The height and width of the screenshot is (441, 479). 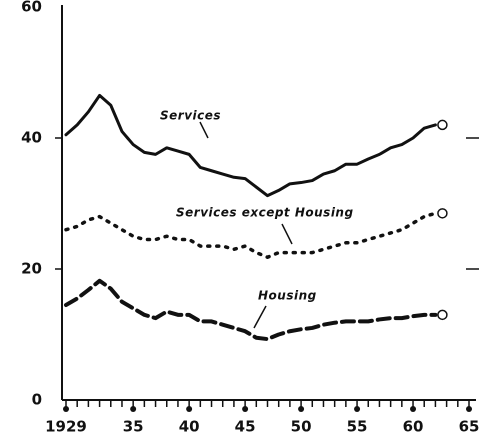 What do you see at coordinates (31, 269) in the screenshot?
I see `y-tick-label: 20` at bounding box center [31, 269].